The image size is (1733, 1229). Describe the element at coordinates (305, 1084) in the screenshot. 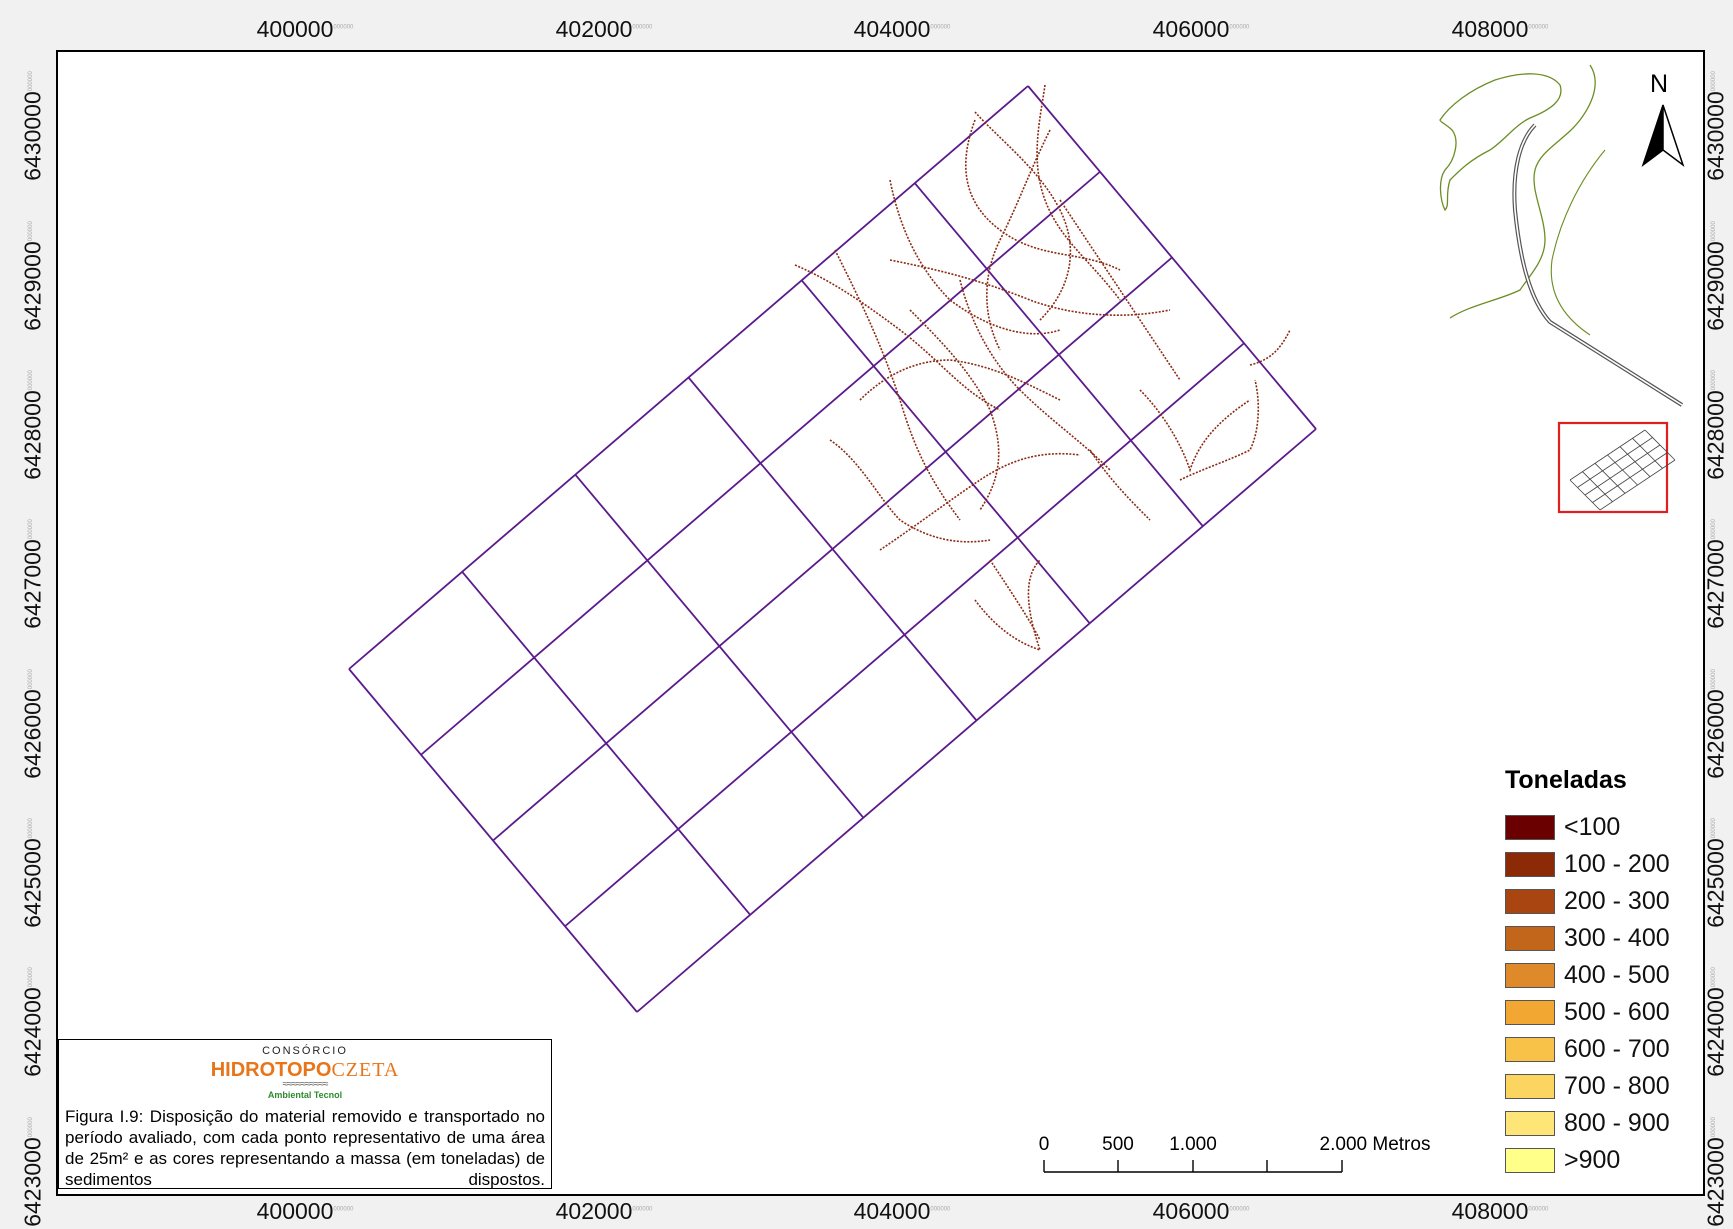

I see `logo-waves-icon: ≈≈≈≈≈≈≈≈≈≈` at that location.